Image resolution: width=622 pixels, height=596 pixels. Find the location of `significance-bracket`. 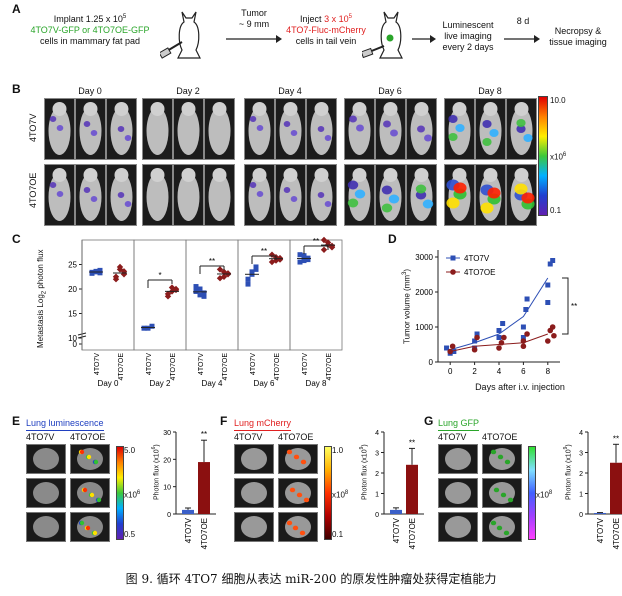

significance-bracket is located at coordinates (565, 306).